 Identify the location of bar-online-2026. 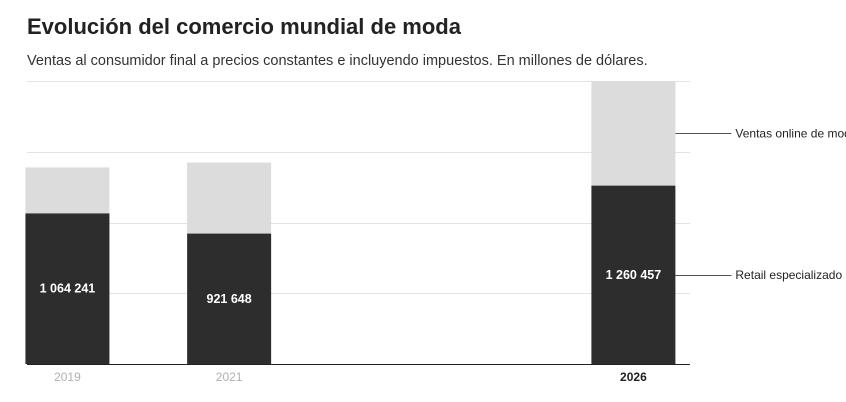
(633, 133).